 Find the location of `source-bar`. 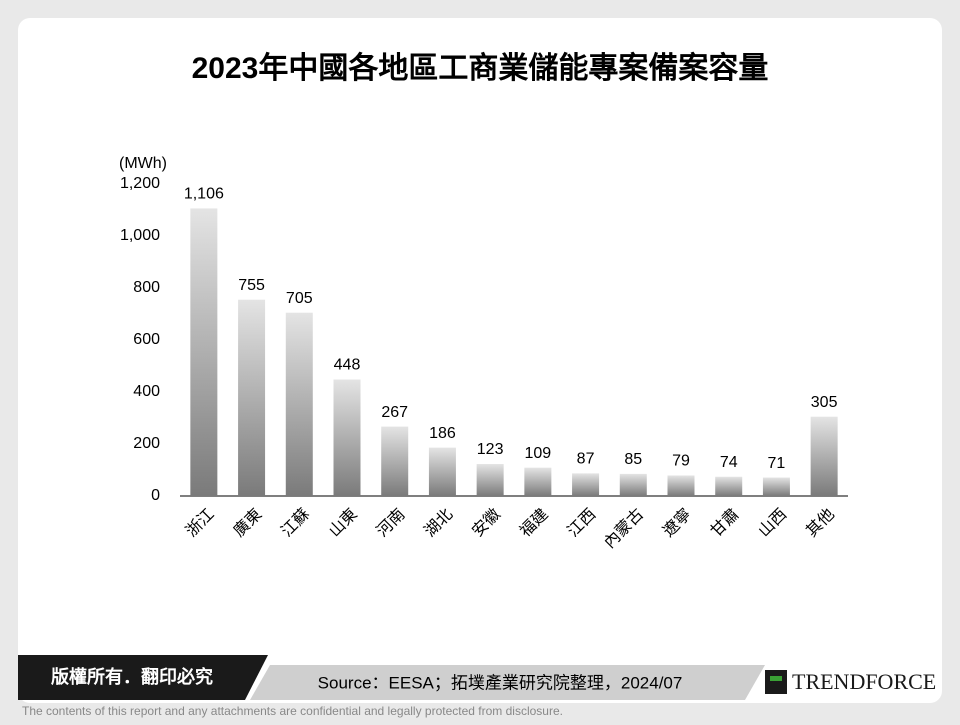

source-bar is located at coordinates (507, 682).